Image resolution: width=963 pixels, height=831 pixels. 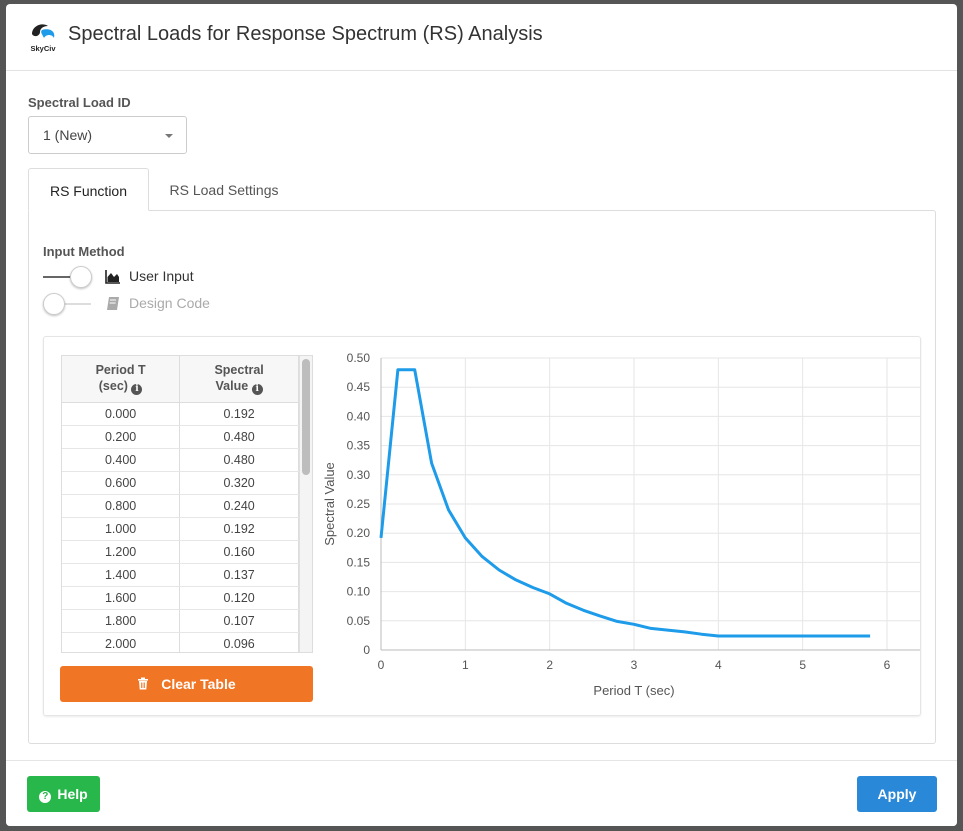 I want to click on spectral-value-cell: 0.240, so click(x=239, y=506).